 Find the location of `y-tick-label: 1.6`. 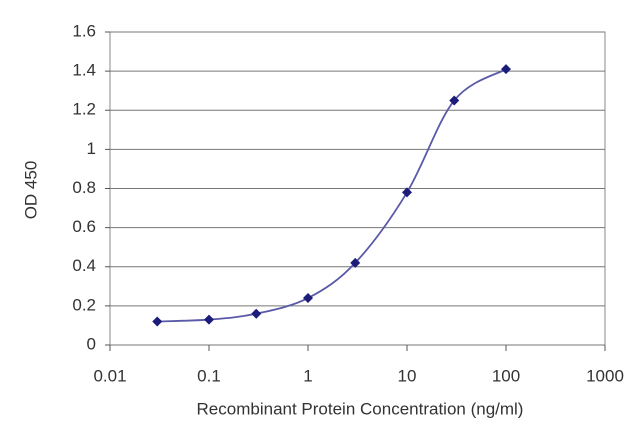

y-tick-label: 1.6 is located at coordinates (84, 30).